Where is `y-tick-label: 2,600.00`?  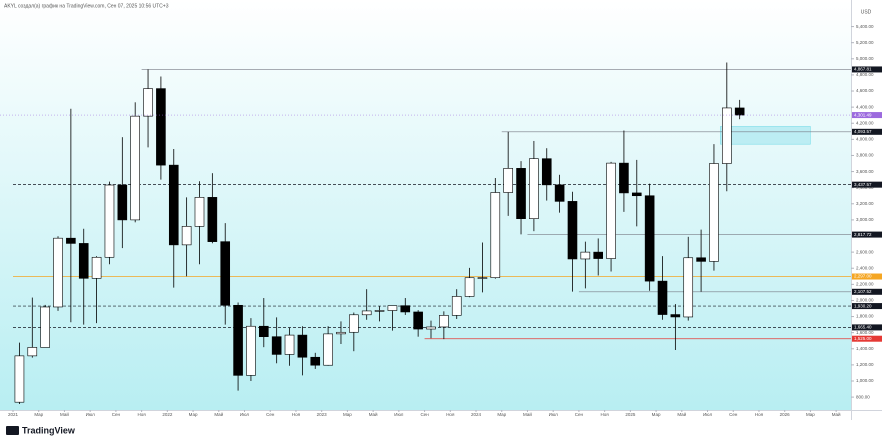
y-tick-label: 2,600.00 is located at coordinates (865, 251).